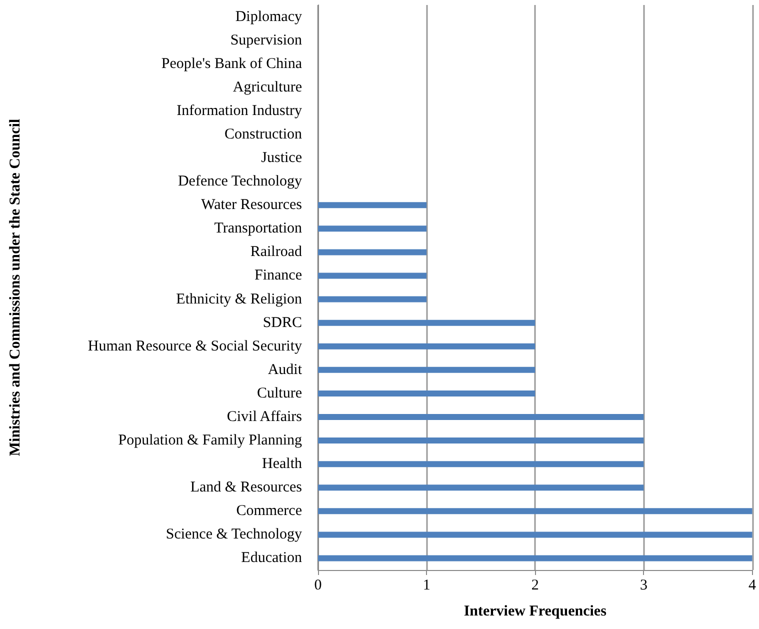  What do you see at coordinates (279, 393) in the screenshot?
I see `y-tick-label: Culture` at bounding box center [279, 393].